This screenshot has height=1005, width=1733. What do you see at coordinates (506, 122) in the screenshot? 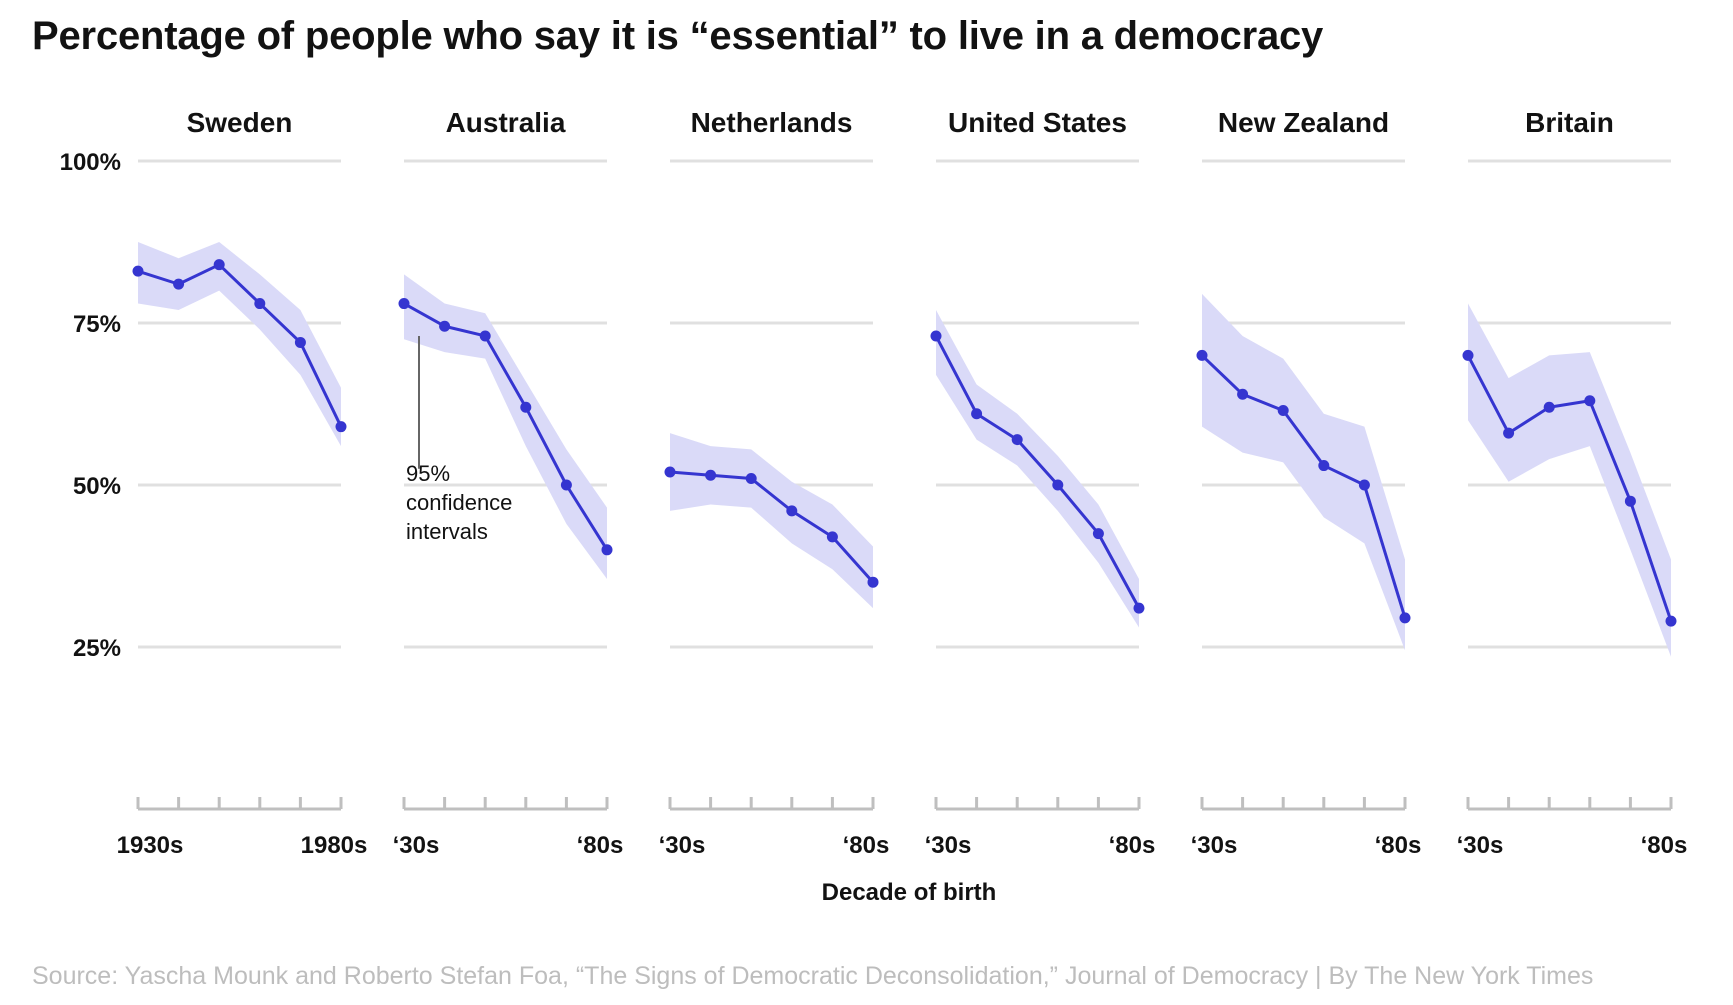
I see `panel-title: Australia` at bounding box center [506, 122].